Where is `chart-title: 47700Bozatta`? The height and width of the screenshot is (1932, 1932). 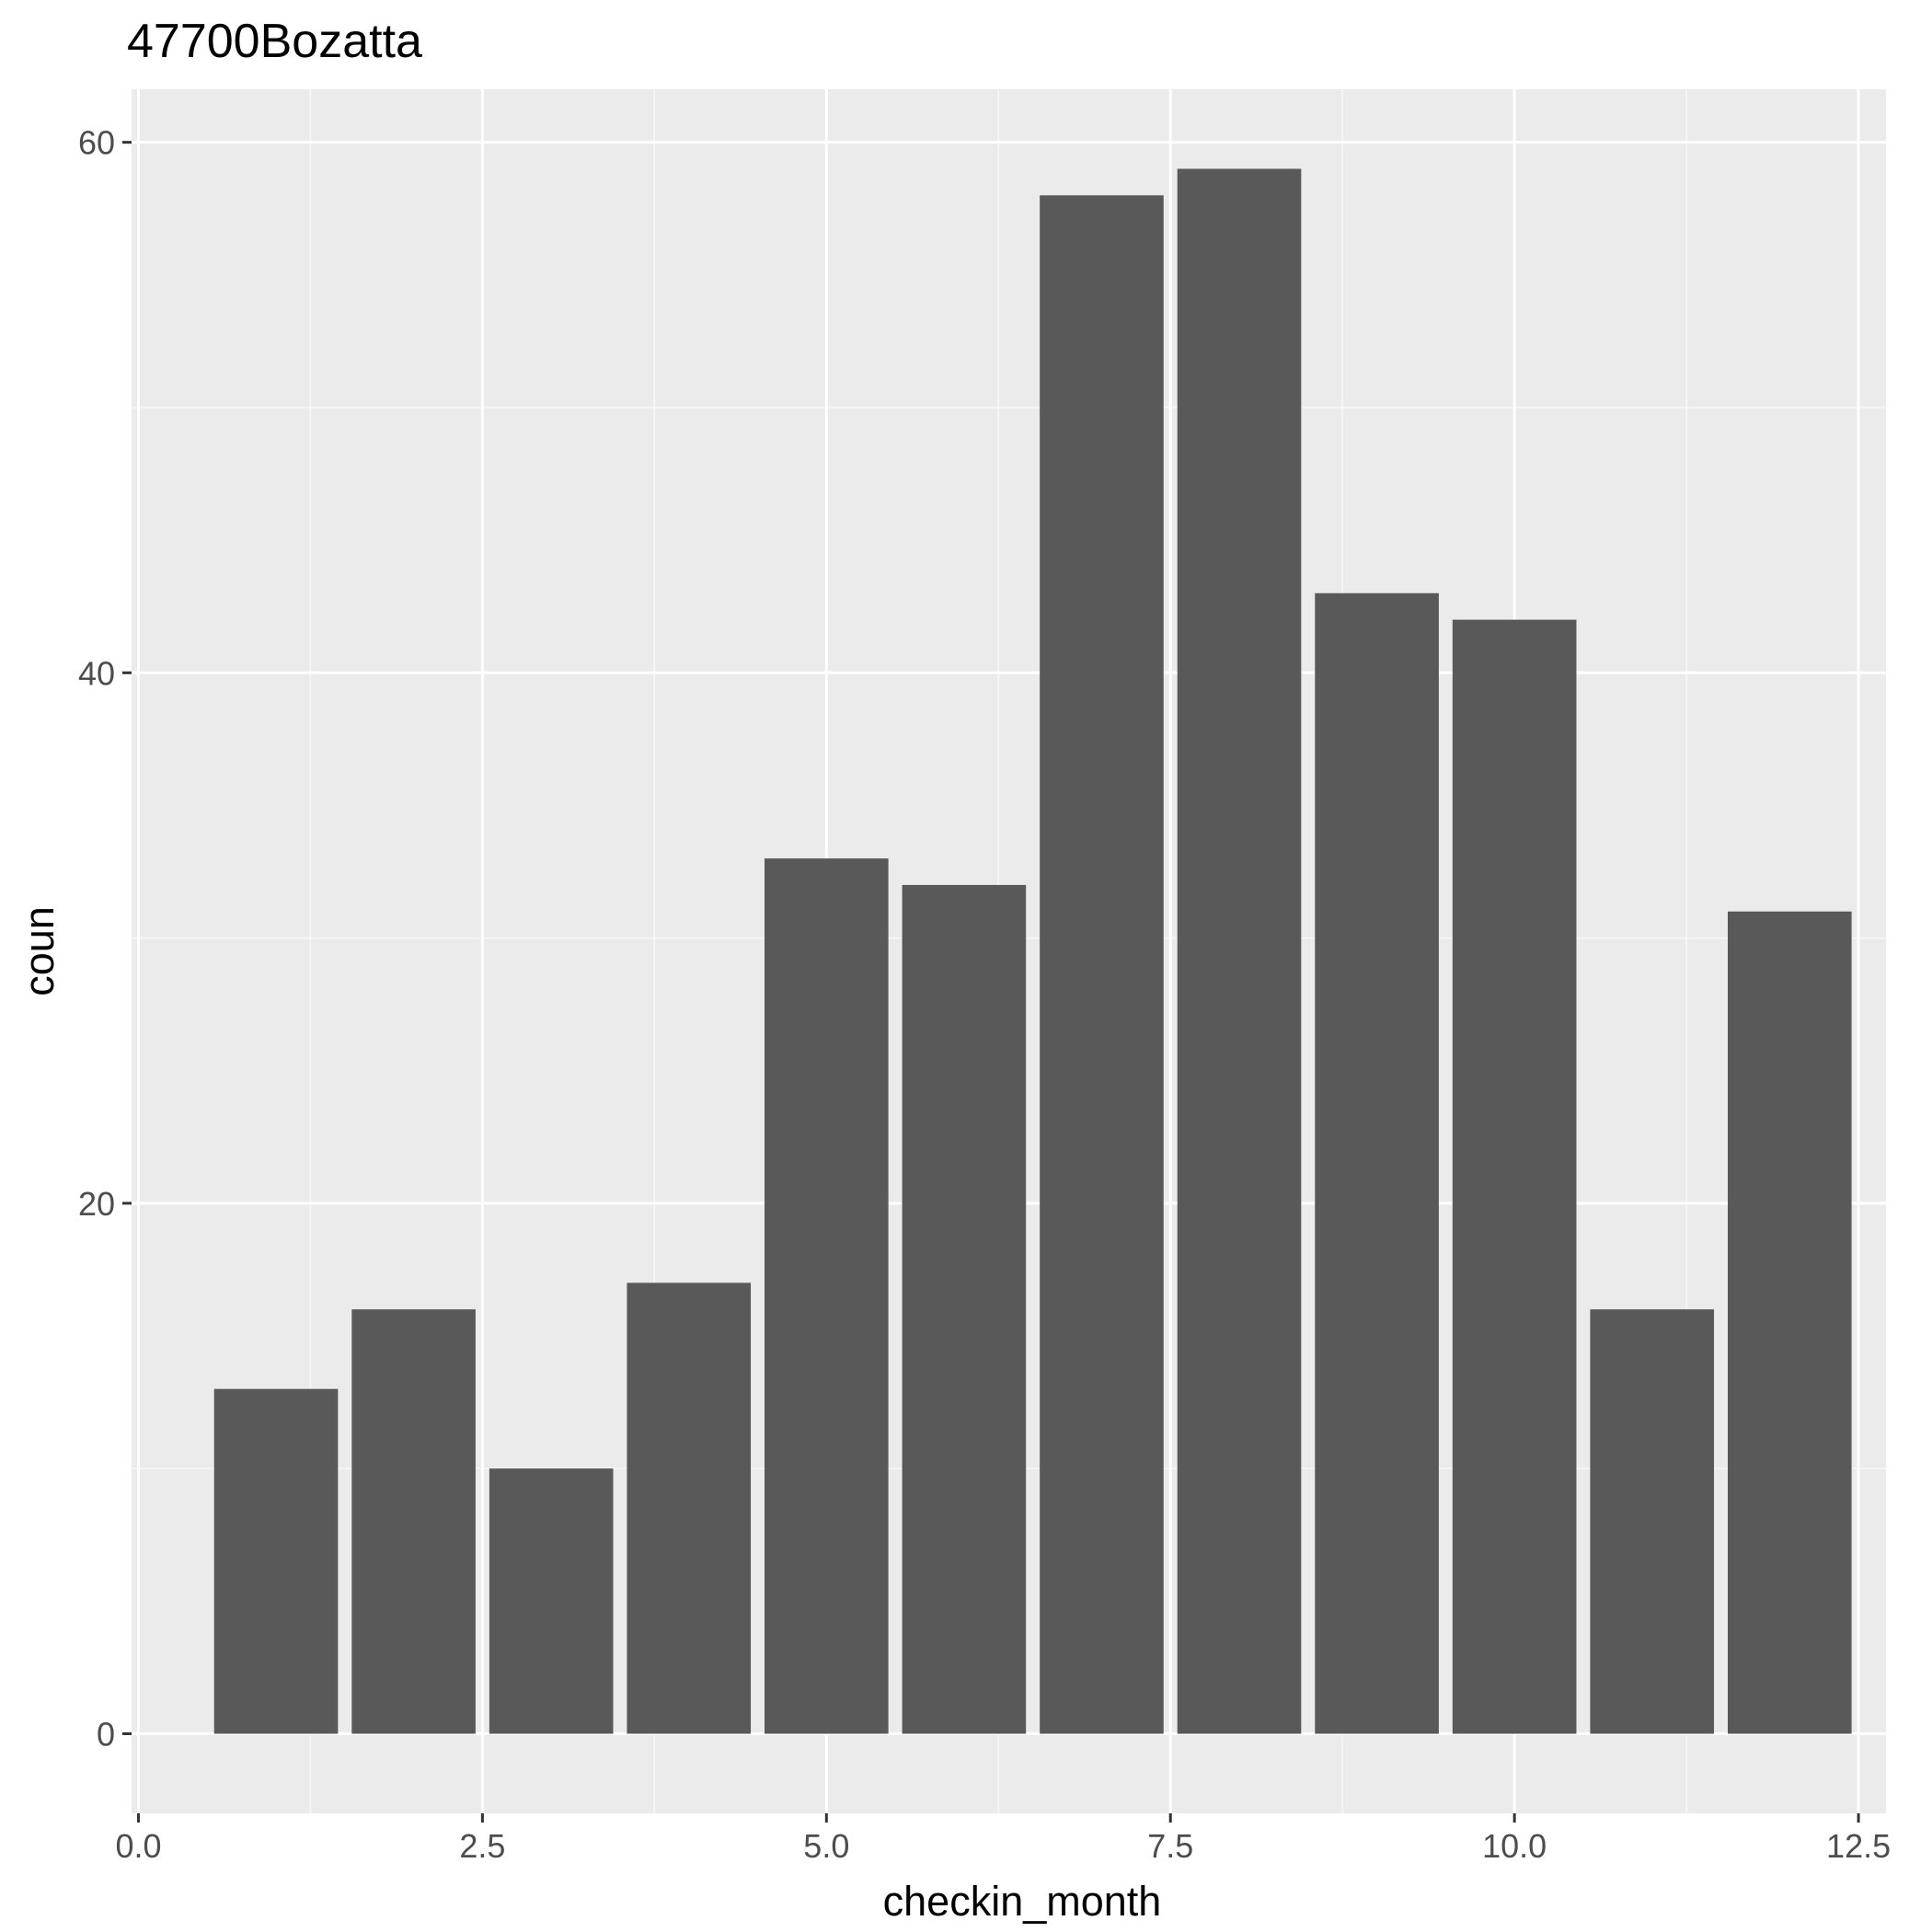
chart-title: 47700Bozatta is located at coordinates (274, 41).